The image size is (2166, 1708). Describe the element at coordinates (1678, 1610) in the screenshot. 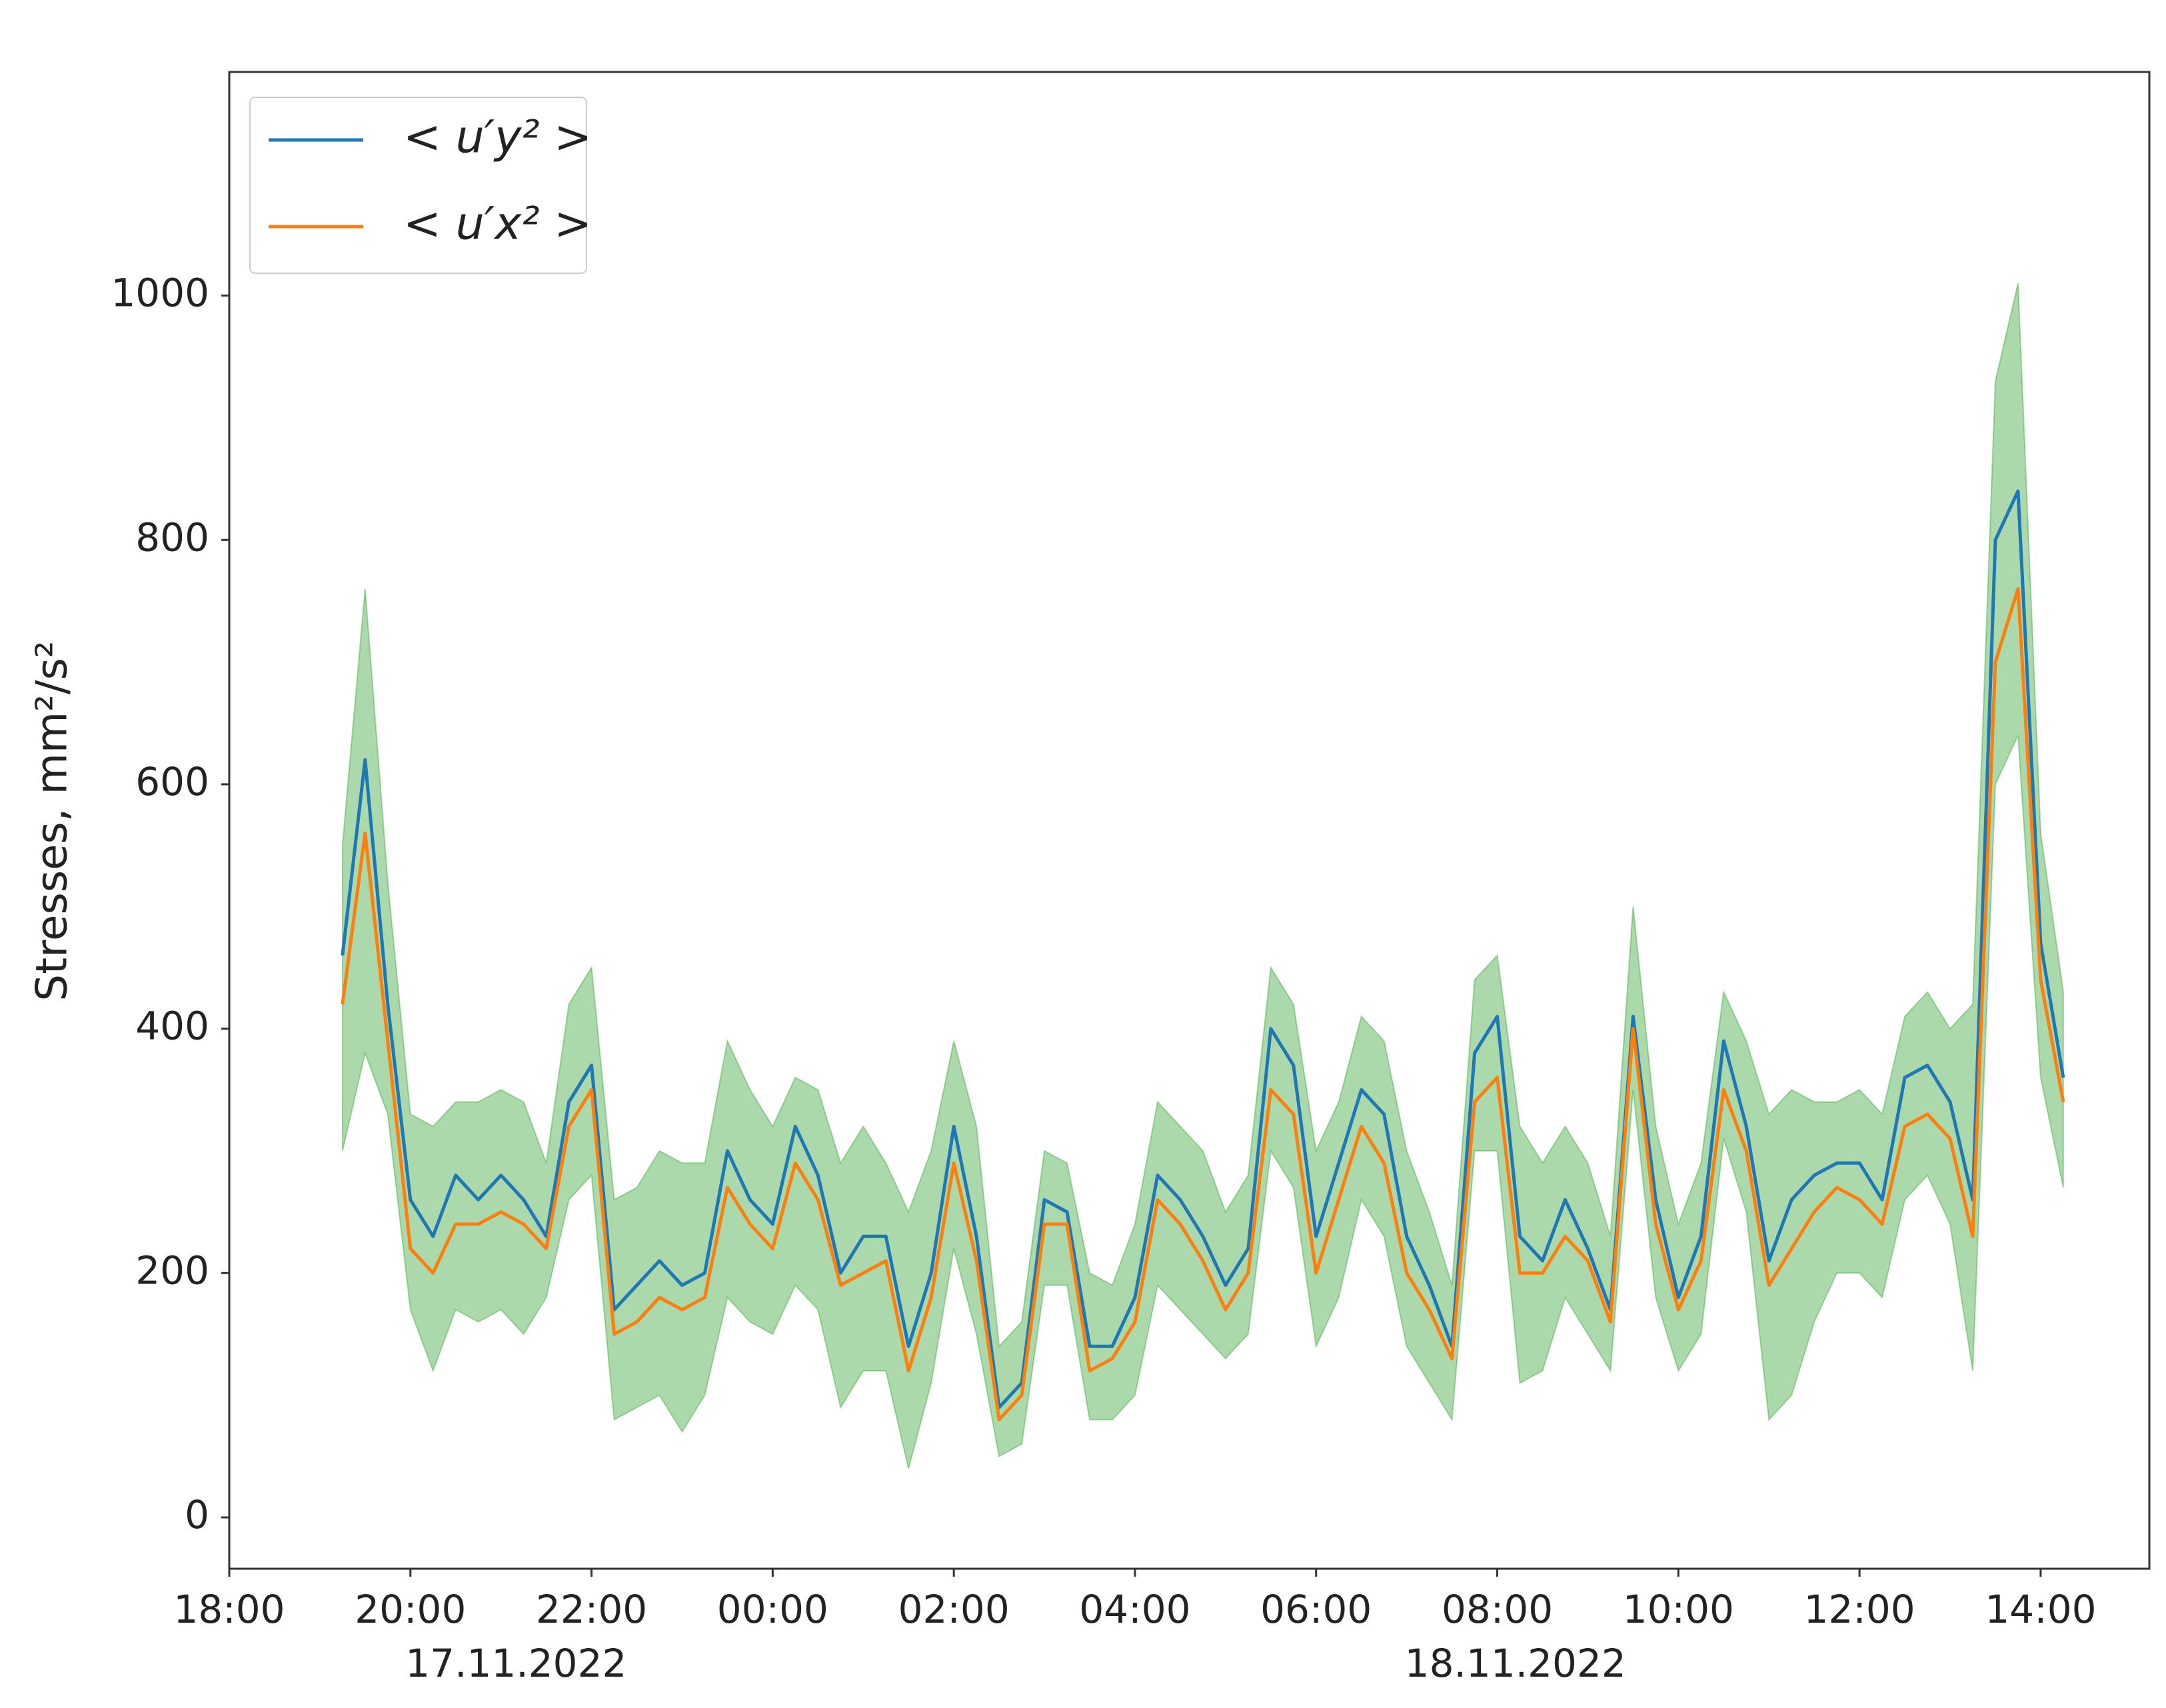

I see `x-tick-label: 10:00` at that location.